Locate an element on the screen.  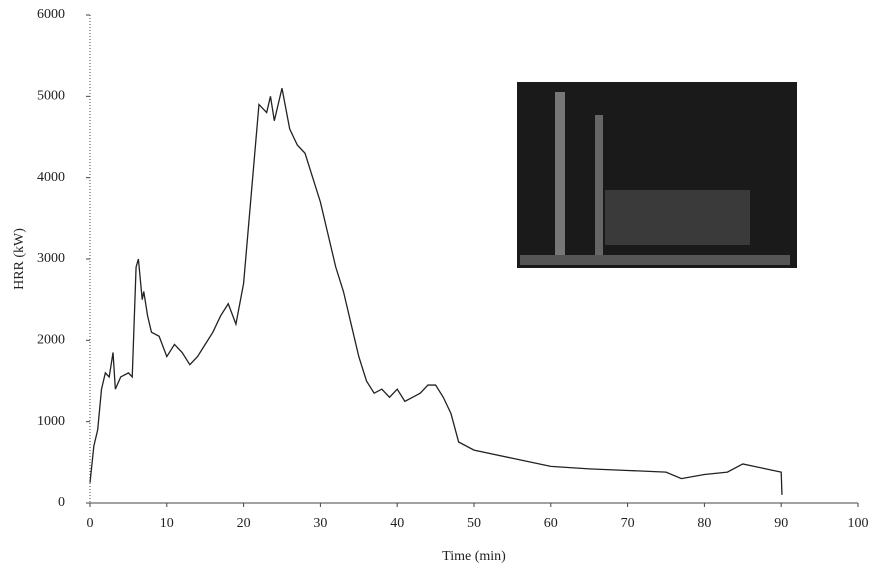
y-tick-label: 2000 is located at coordinates (51, 340).